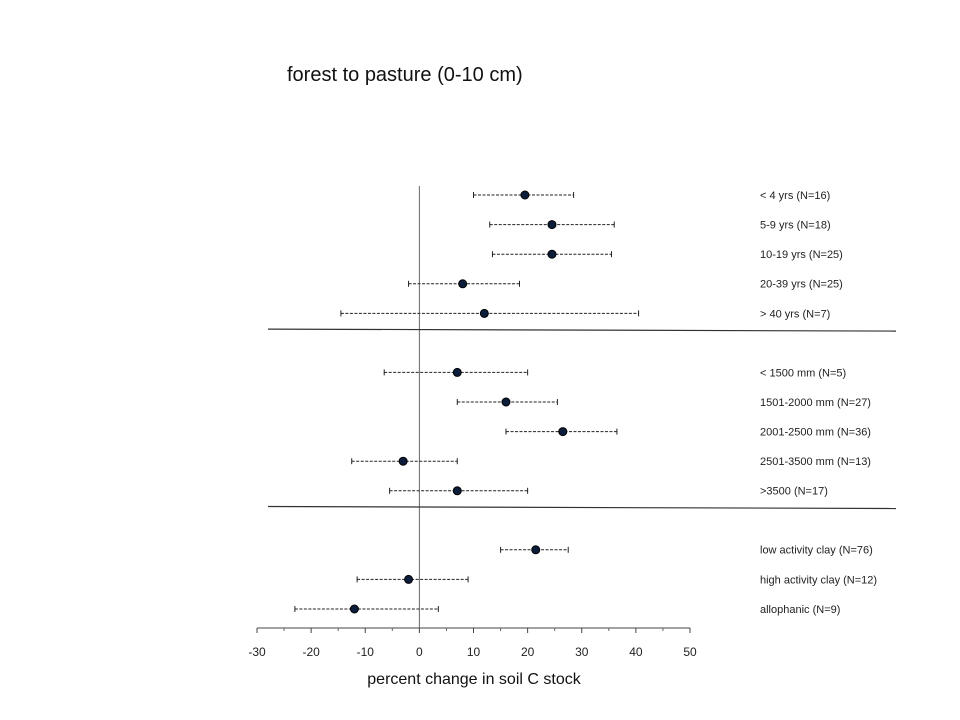 This screenshot has width=960, height=720. I want to click on row-label: < 1500 mm (N=5), so click(803, 373).